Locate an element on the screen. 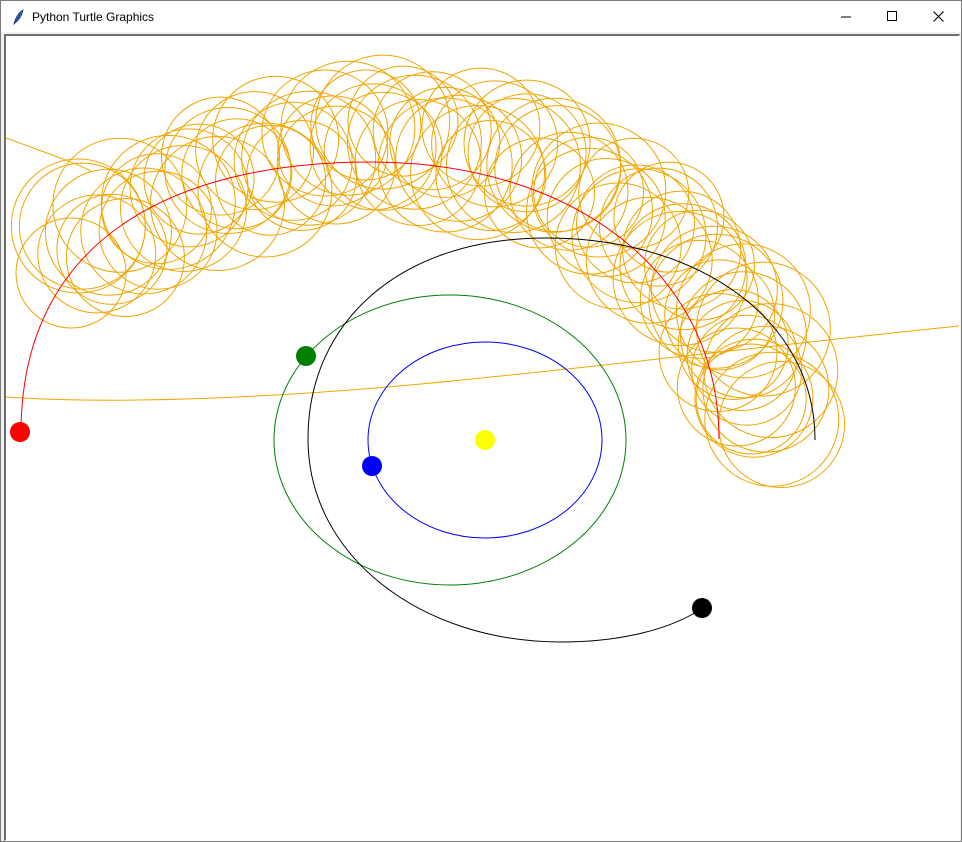 Image resolution: width=962 pixels, height=842 pixels. blue-planet is located at coordinates (372, 466).